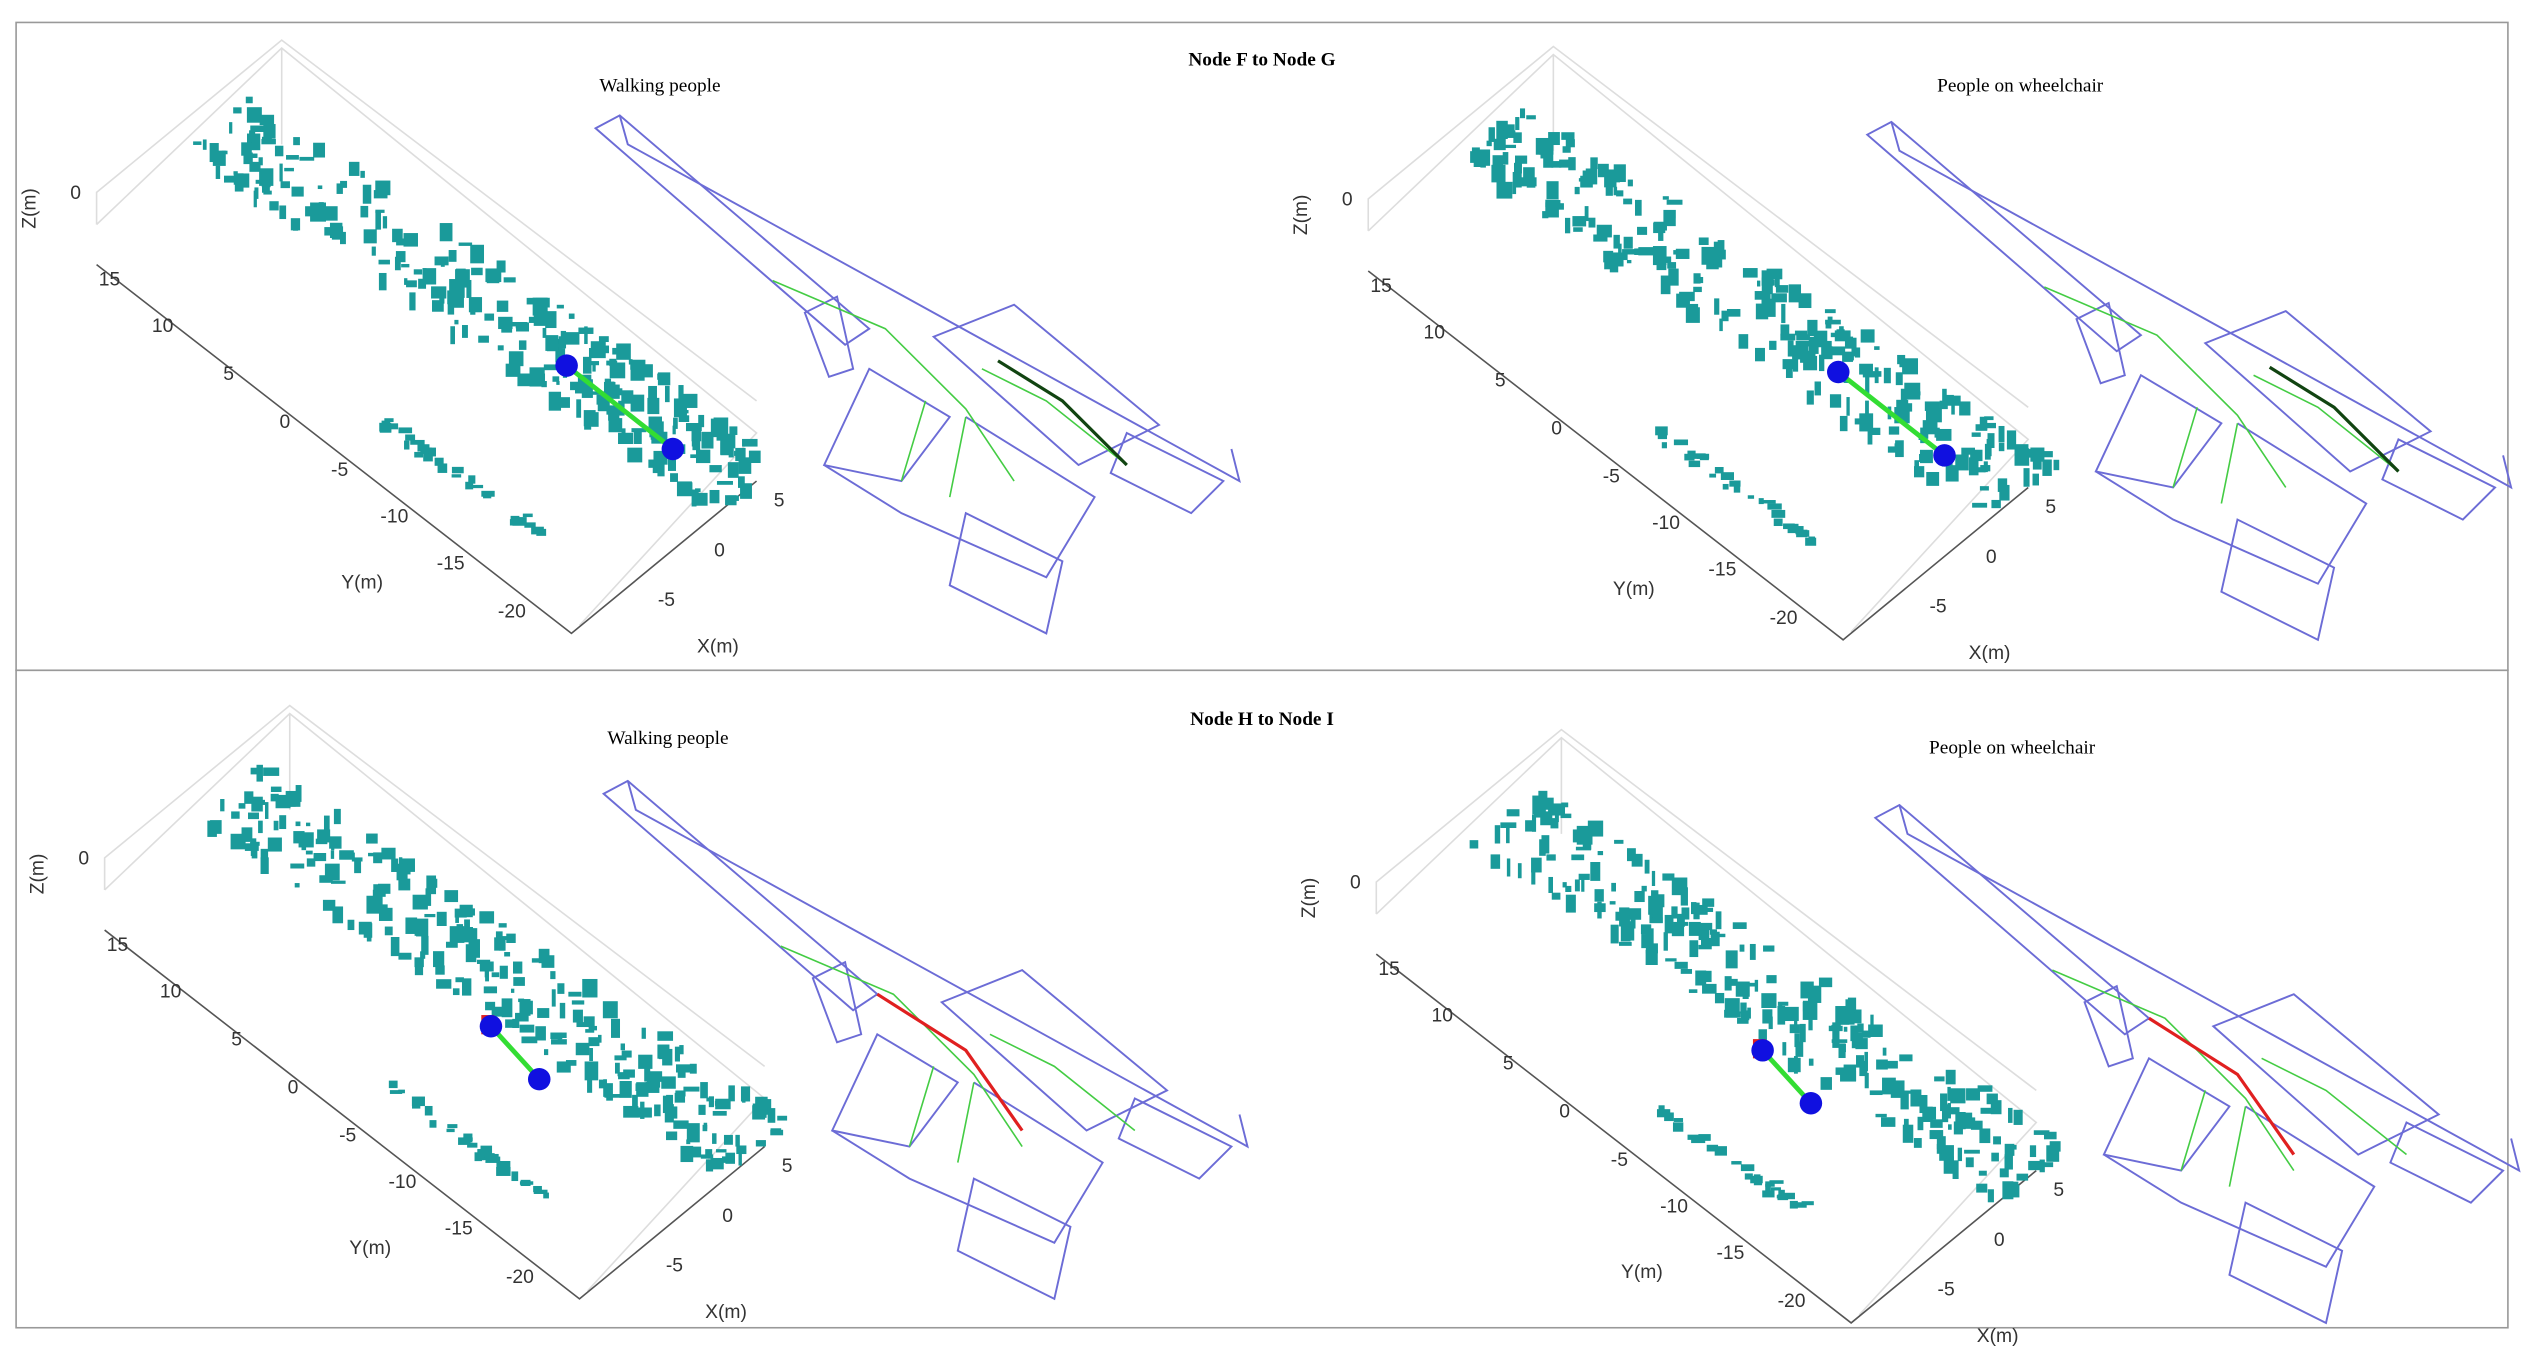 The image size is (2524, 1355). I want to click on building-outline, so click(959, 497).